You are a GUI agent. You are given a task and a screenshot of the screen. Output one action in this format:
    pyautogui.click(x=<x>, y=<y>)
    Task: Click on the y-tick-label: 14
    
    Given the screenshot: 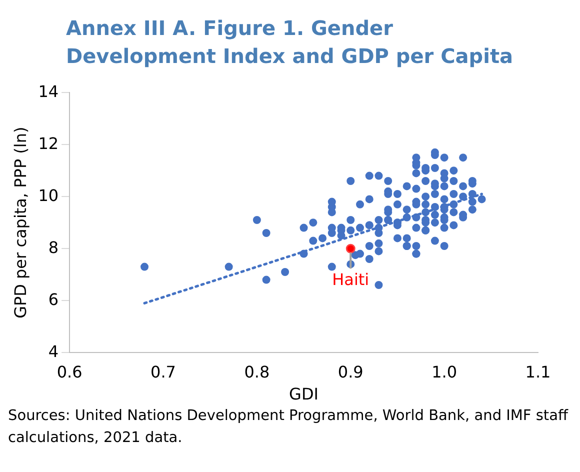 What is the action you would take?
    pyautogui.click(x=48, y=91)
    